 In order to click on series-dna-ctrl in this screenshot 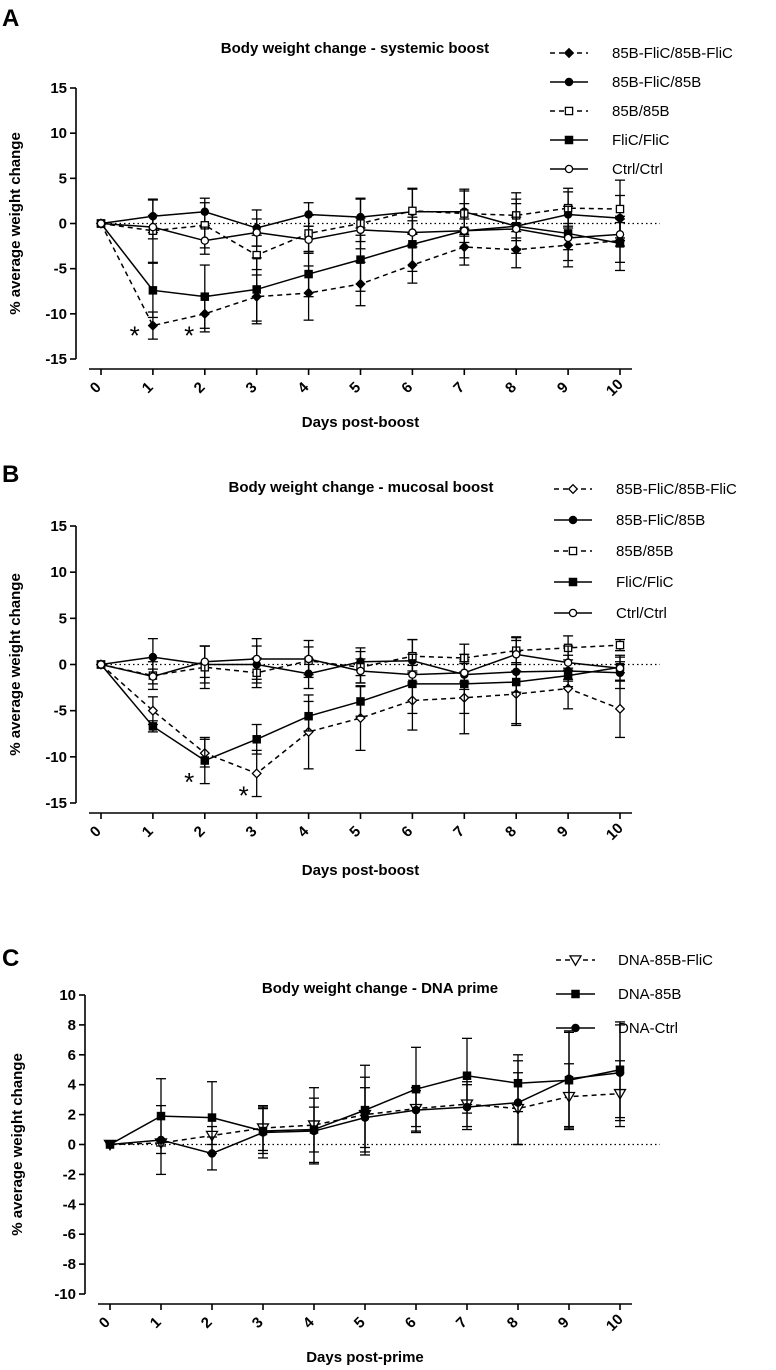, I will do `click(365, 1100)`.